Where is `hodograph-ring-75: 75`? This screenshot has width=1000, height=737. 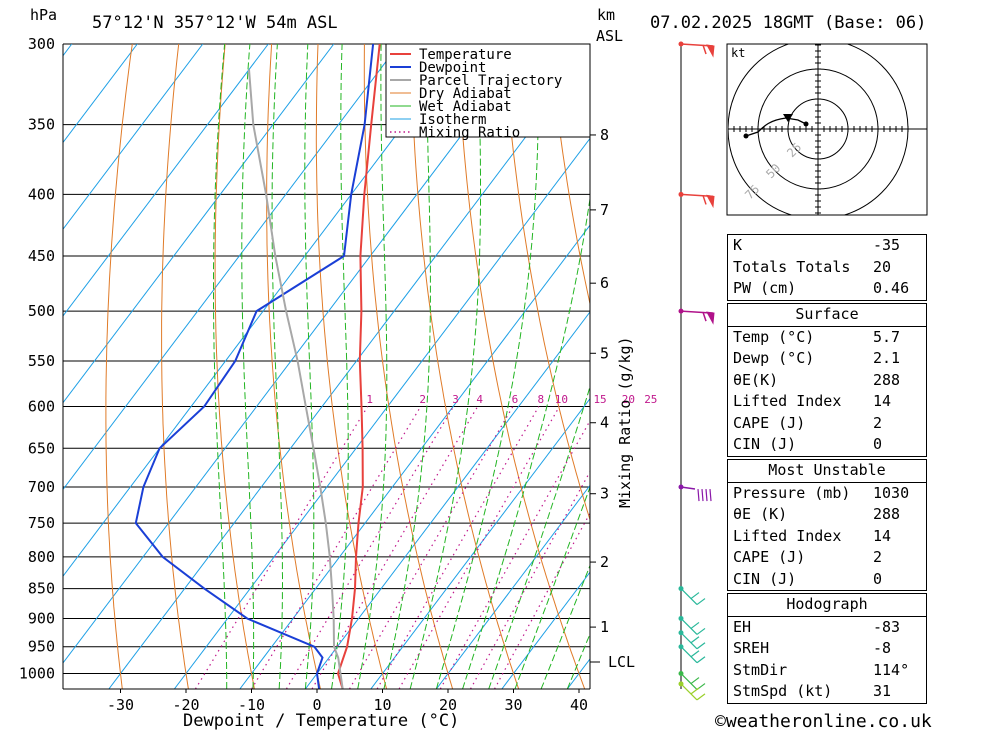
hodograph-ring-75: 75 is located at coordinates (752, 192).